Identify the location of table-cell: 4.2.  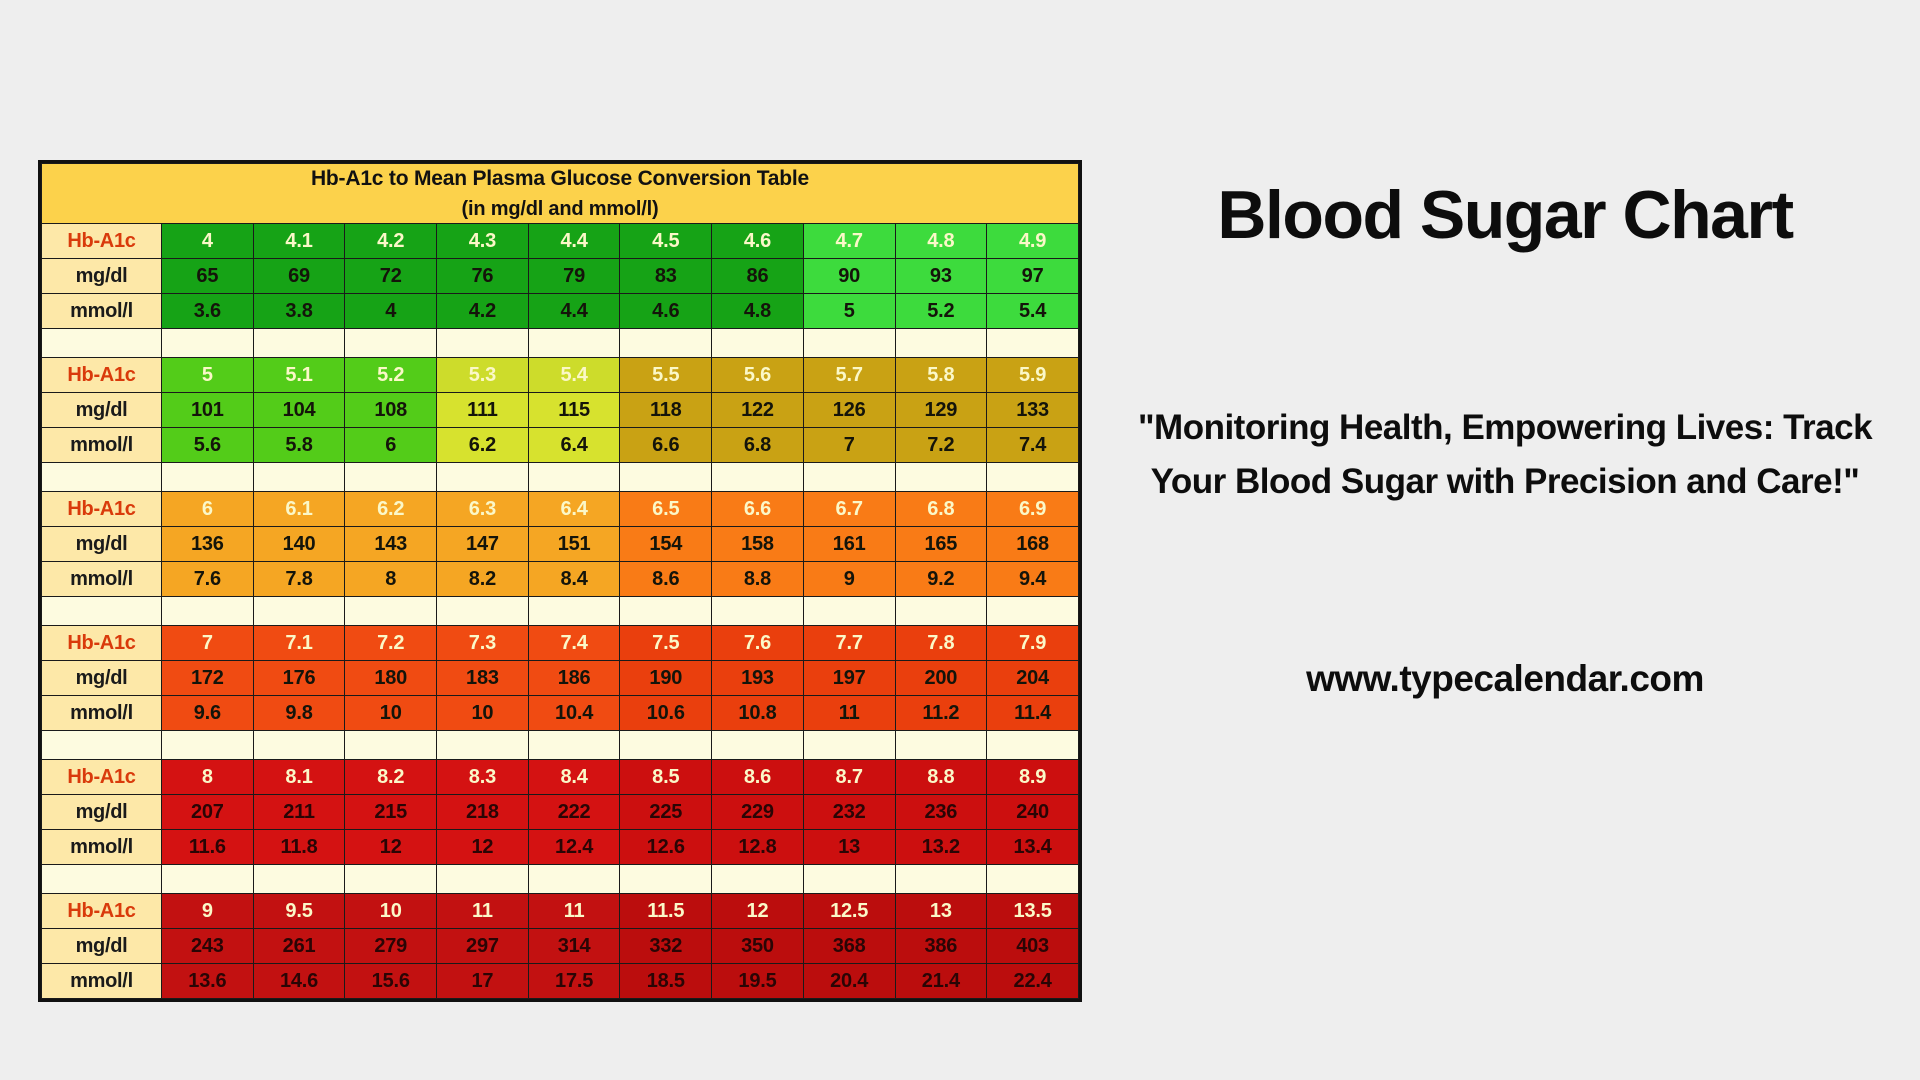
(482, 311).